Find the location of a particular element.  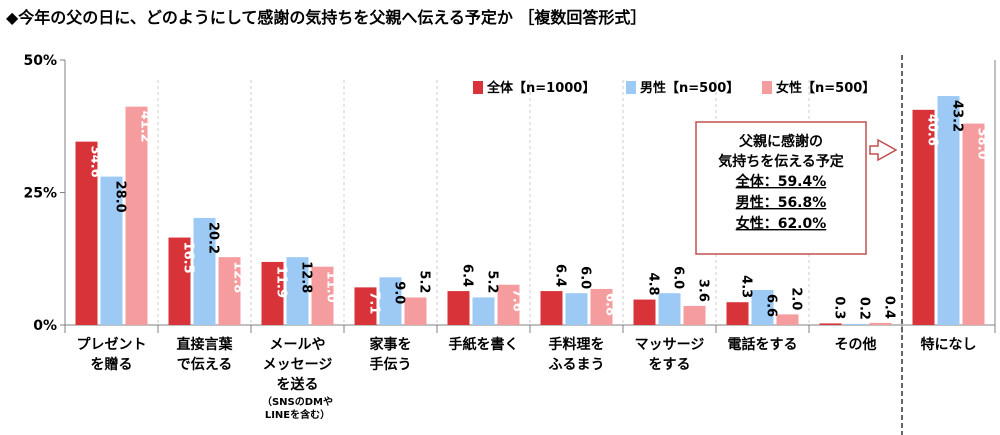

bar-value-label: 20.2 is located at coordinates (213, 238).